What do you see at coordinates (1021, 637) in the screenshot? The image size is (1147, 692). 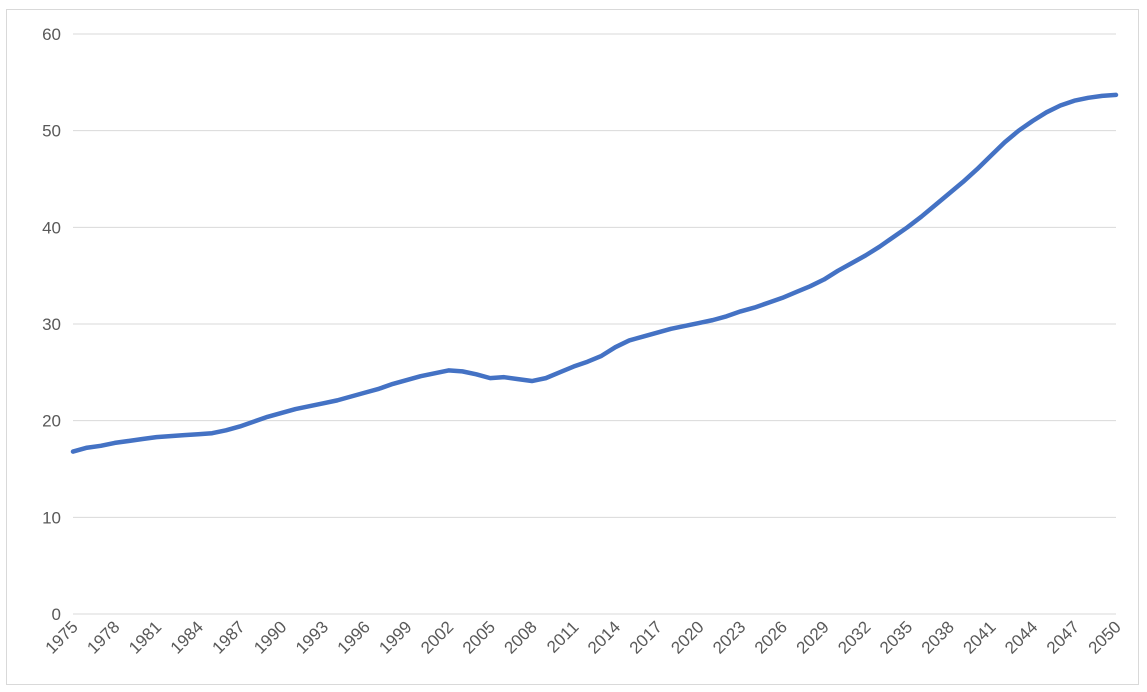 I see `x-tick-label: 2044` at bounding box center [1021, 637].